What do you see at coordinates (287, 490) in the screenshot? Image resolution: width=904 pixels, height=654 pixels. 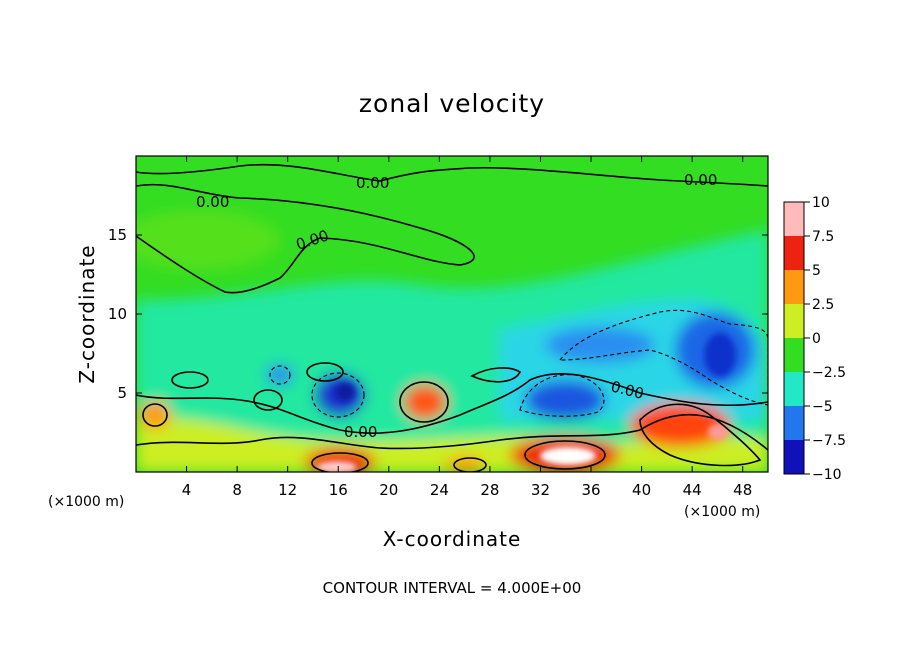 I see `x-tick-label: 12` at bounding box center [287, 490].